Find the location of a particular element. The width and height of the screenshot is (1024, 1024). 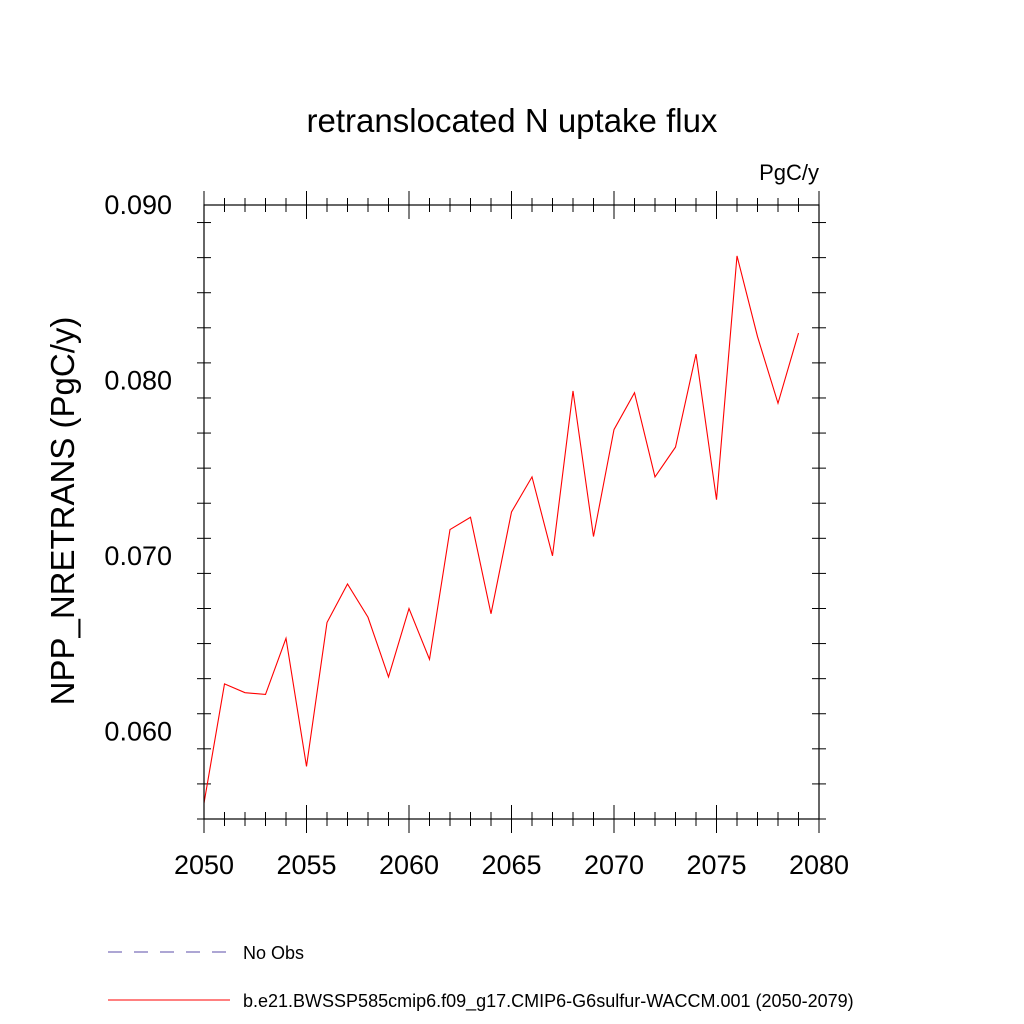

x-tick-label: 2070 is located at coordinates (614, 865).